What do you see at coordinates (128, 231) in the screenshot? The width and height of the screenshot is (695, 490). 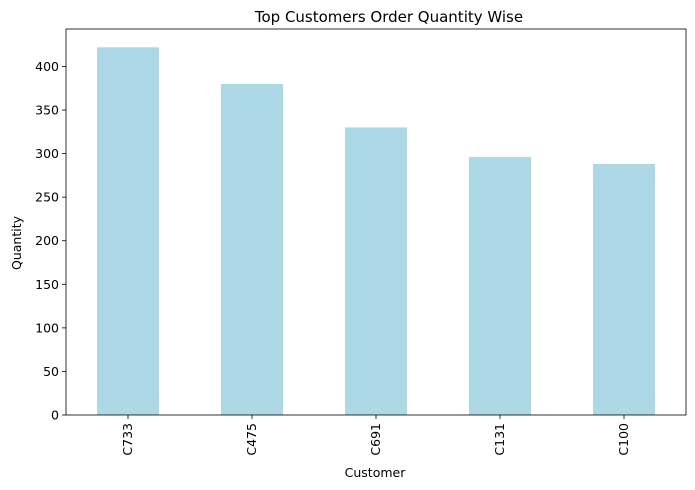 I see `bar-c733` at bounding box center [128, 231].